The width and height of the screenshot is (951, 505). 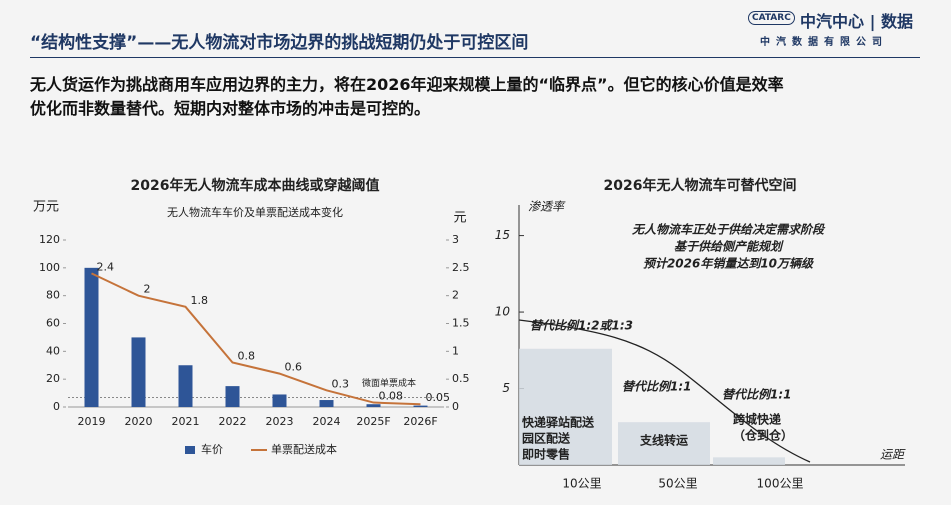 I want to click on data-label: 0.05, so click(x=438, y=397).